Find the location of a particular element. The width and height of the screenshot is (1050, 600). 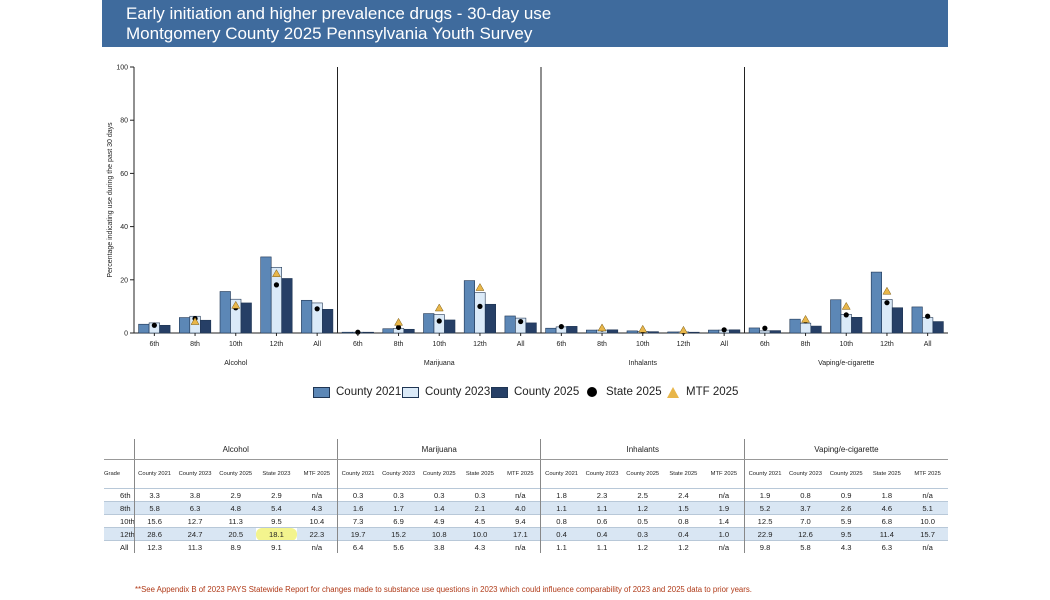

table-cell: 20.5 is located at coordinates (236, 534).